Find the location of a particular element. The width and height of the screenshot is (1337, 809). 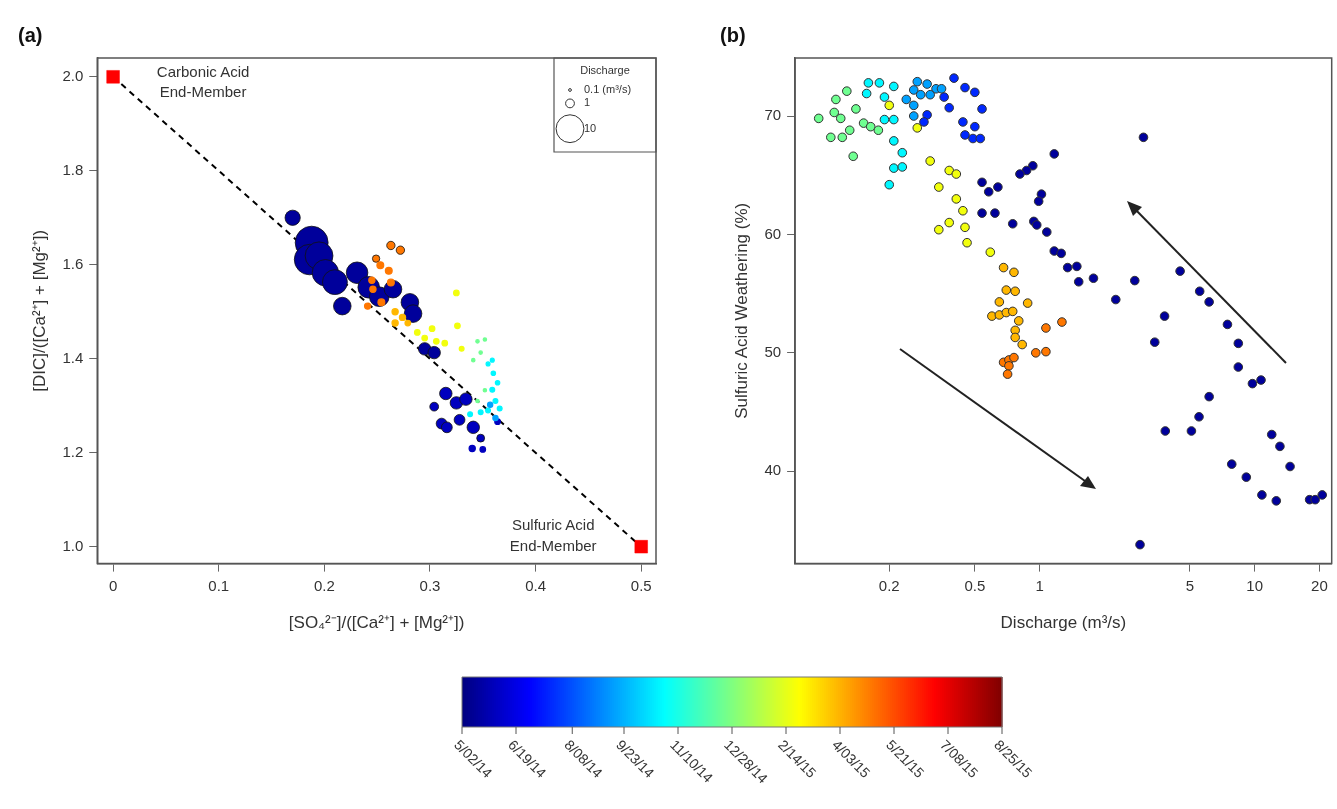

y-tick-label: 1.2 is located at coordinates (73, 451).